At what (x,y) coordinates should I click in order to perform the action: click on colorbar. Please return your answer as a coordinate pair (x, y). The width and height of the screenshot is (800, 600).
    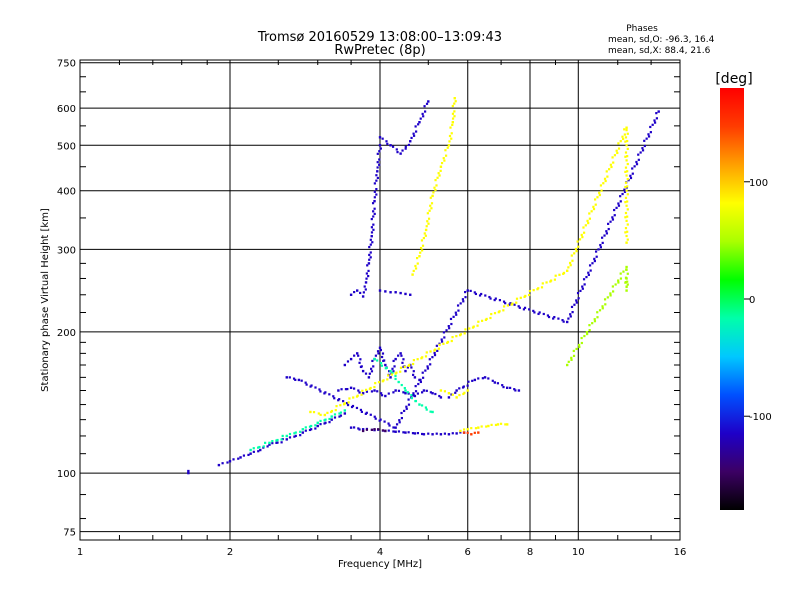
    Looking at the image, I should click on (732, 299).